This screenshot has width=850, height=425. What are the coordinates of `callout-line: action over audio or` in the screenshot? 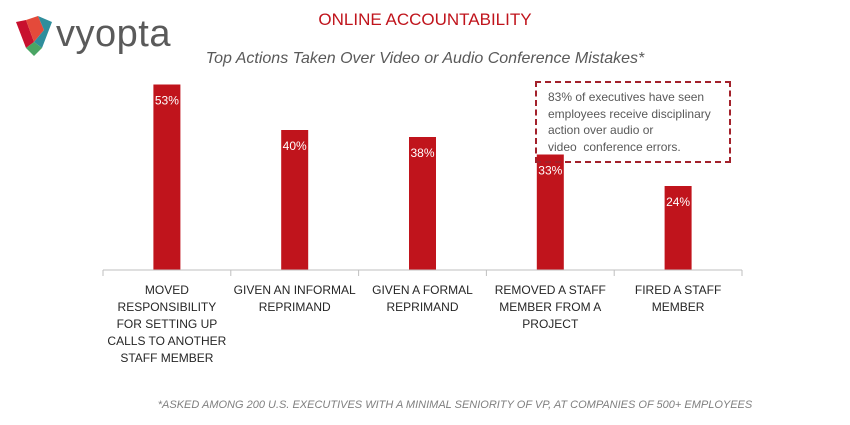 It's located at (601, 130).